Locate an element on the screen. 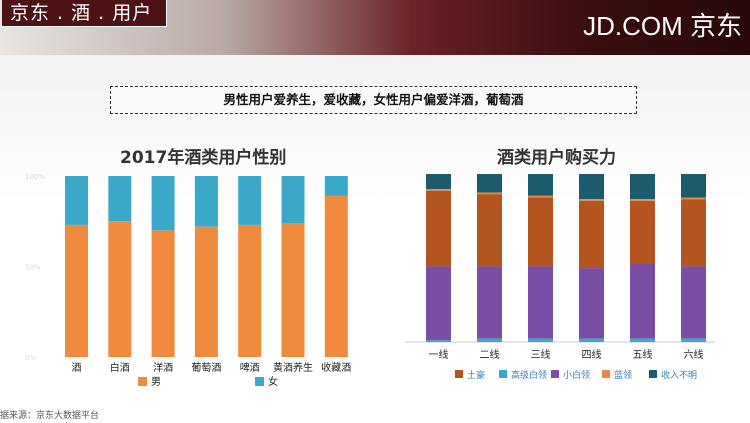 This screenshot has height=423, width=750. x-tick-label: 洋酒 is located at coordinates (163, 367).